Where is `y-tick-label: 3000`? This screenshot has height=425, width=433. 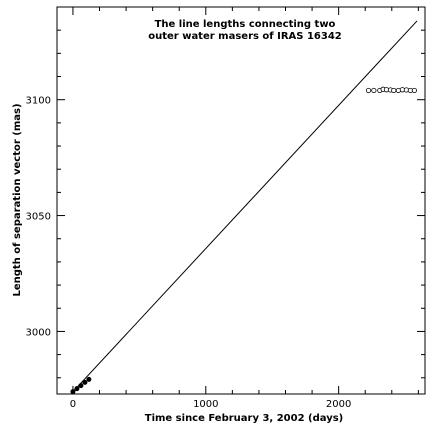
y-tick-label: 3000 is located at coordinates (38, 332).